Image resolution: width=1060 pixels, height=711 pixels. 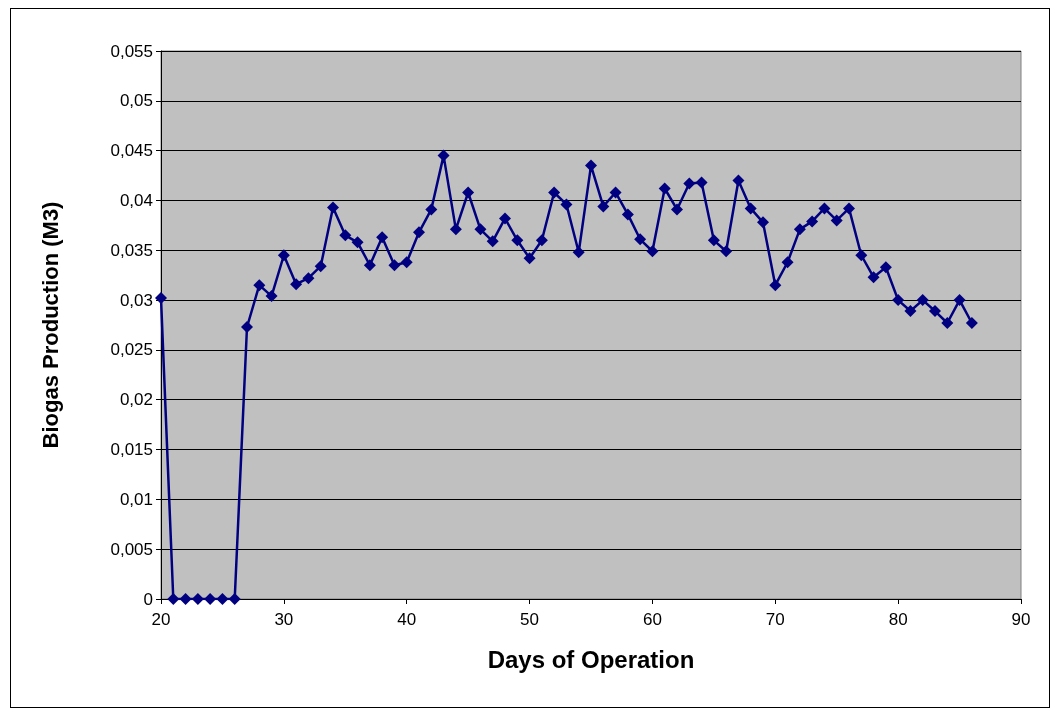 I want to click on y-tick-label: 0,035, so click(x=131, y=250).